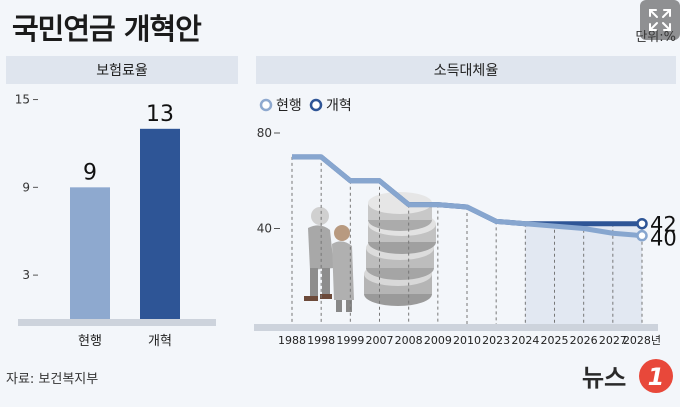 The image size is (680, 407). Describe the element at coordinates (467, 340) in the screenshot. I see `x-tick-label-6: 2010` at that location.